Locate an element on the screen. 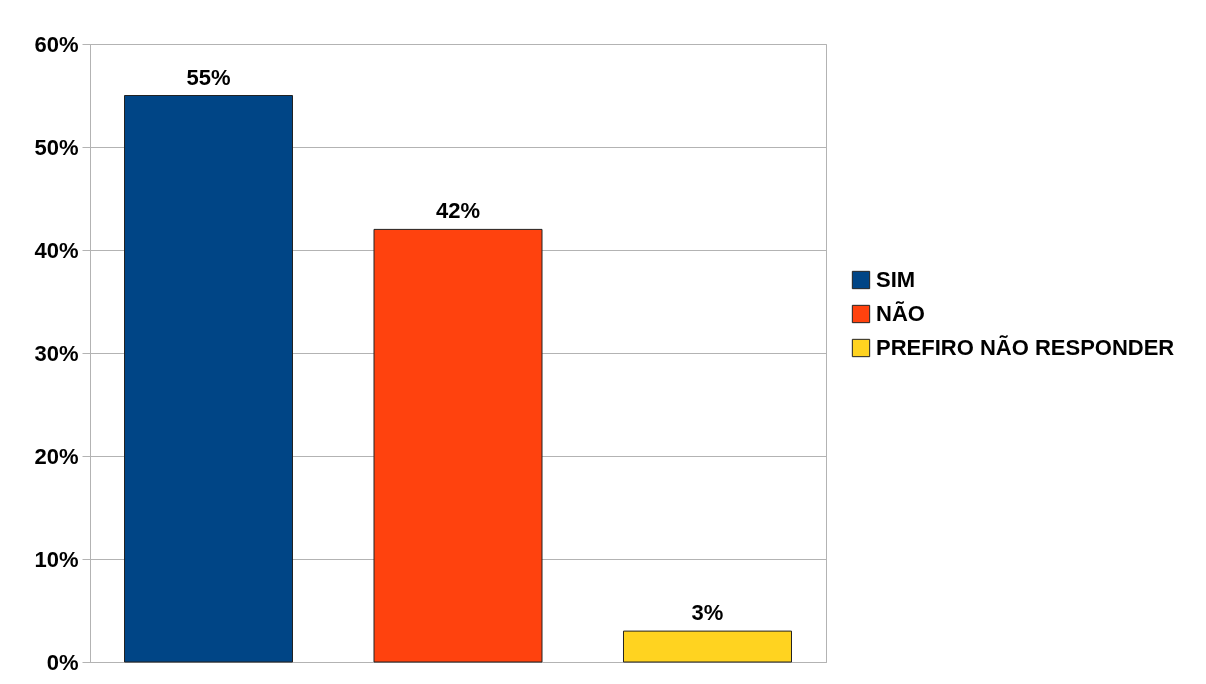 This screenshot has width=1206, height=684. data-label: 42% is located at coordinates (458, 211).